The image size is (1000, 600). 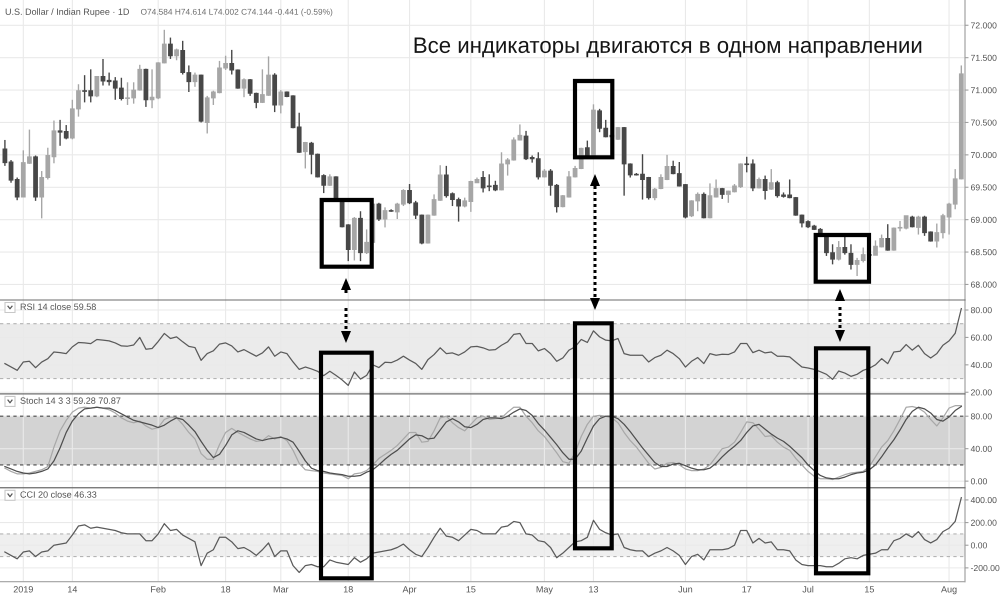 I want to click on y-tick-label: 69.500, so click(x=983, y=187).